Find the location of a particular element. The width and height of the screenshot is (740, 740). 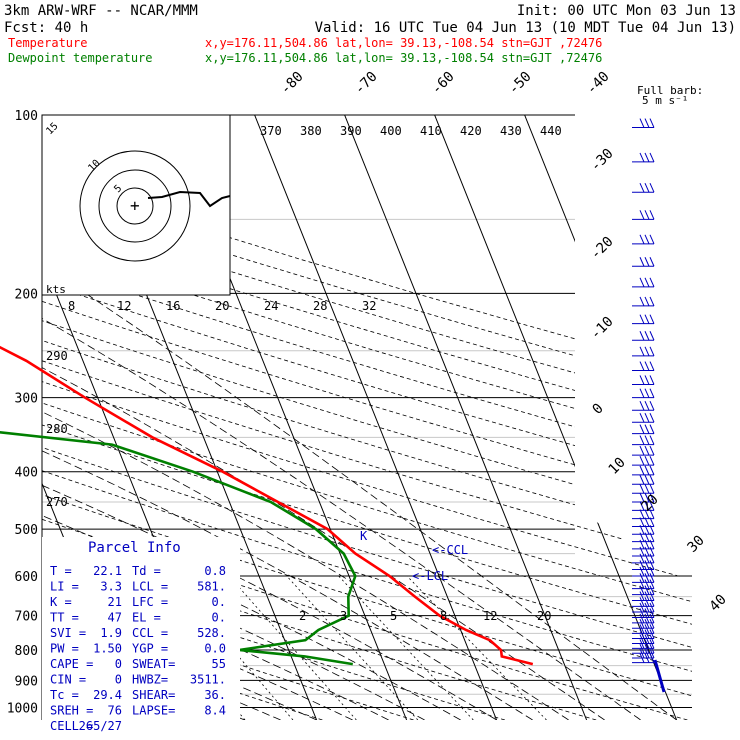

parcel-value: 3511. is located at coordinates (208, 680).